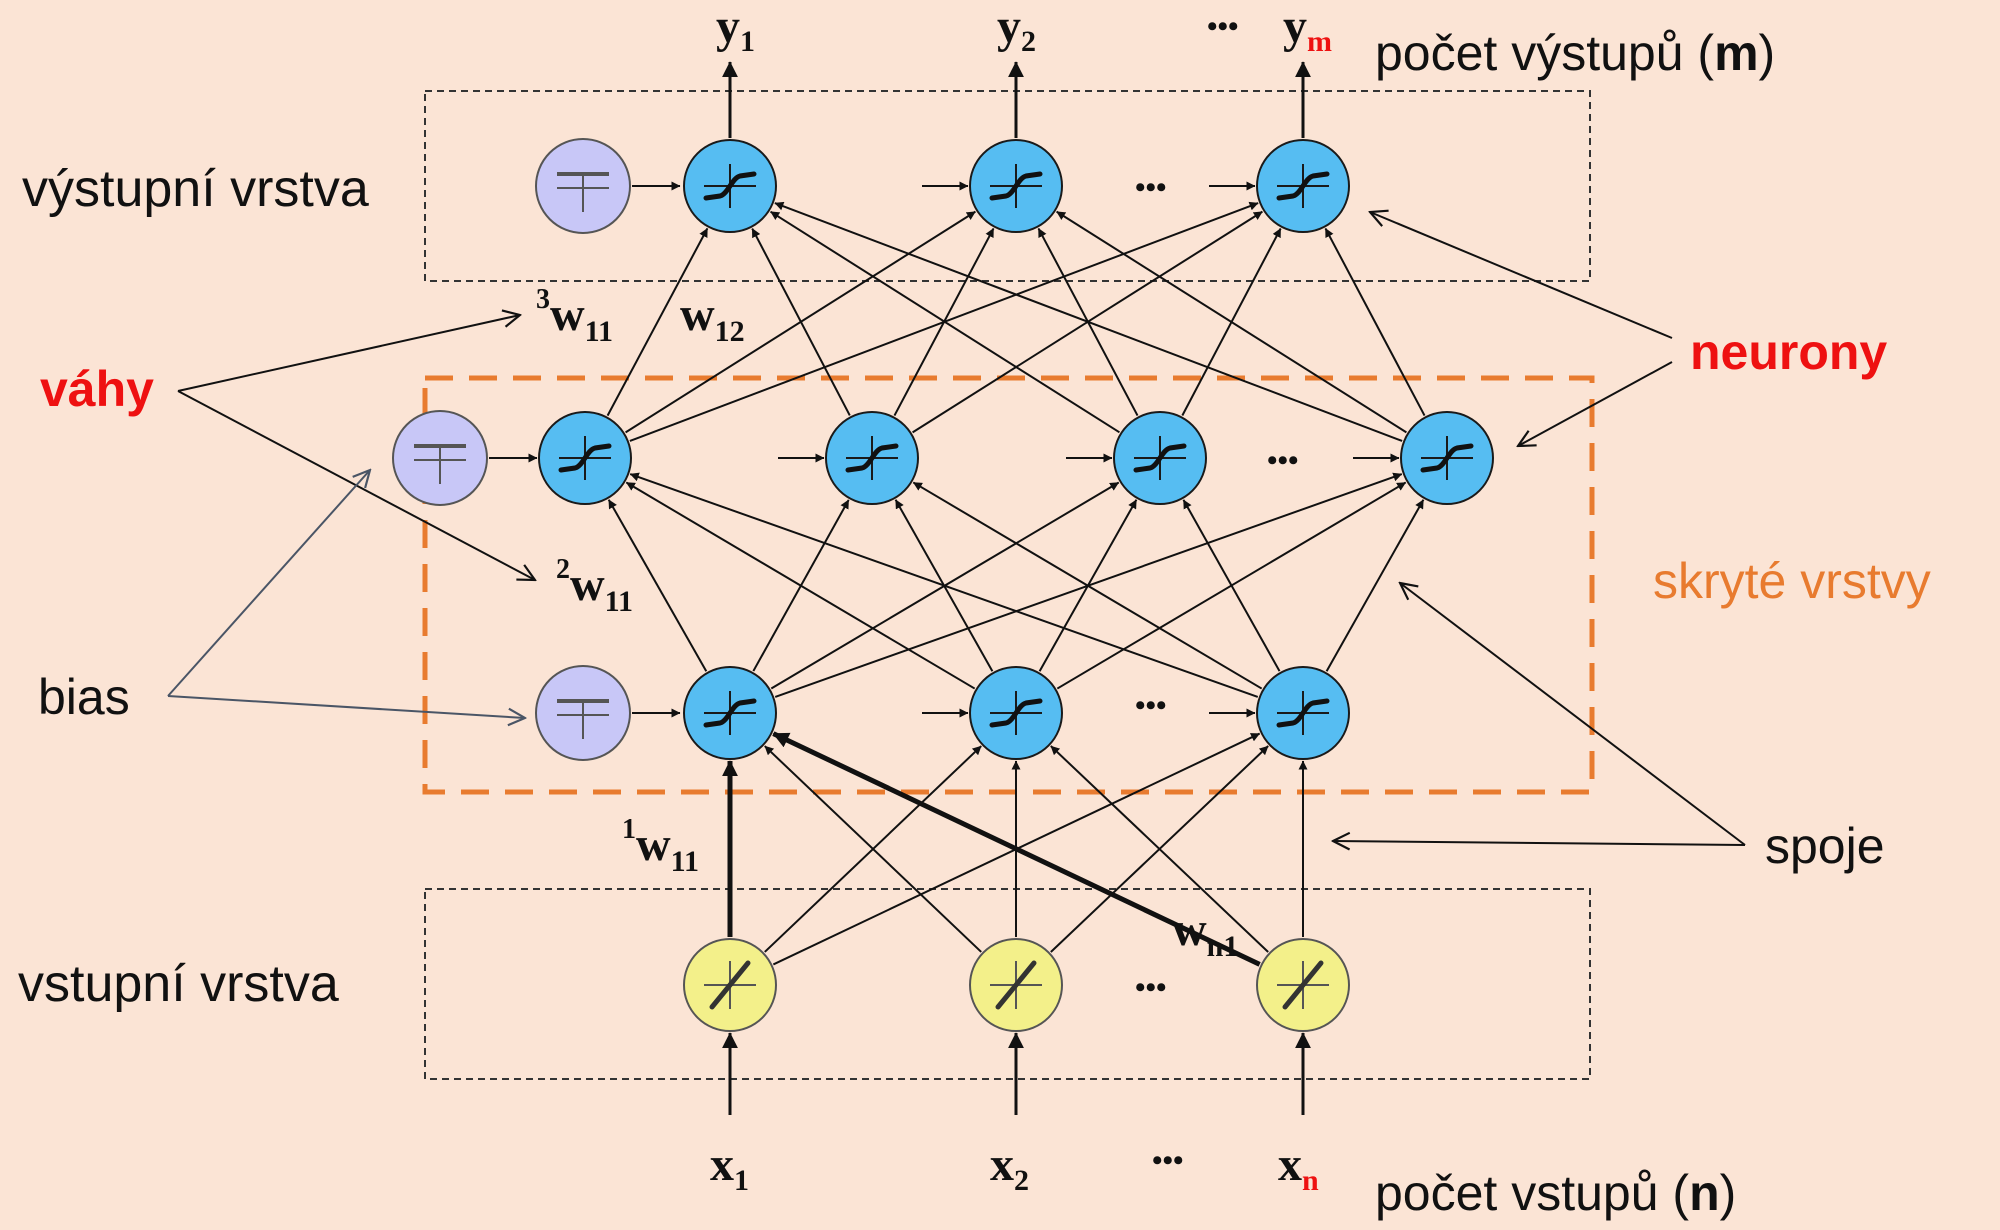 This screenshot has width=2000, height=1230. What do you see at coordinates (1555, 1193) in the screenshot?
I see `input-count-label: počet vstupů (n)` at bounding box center [1555, 1193].